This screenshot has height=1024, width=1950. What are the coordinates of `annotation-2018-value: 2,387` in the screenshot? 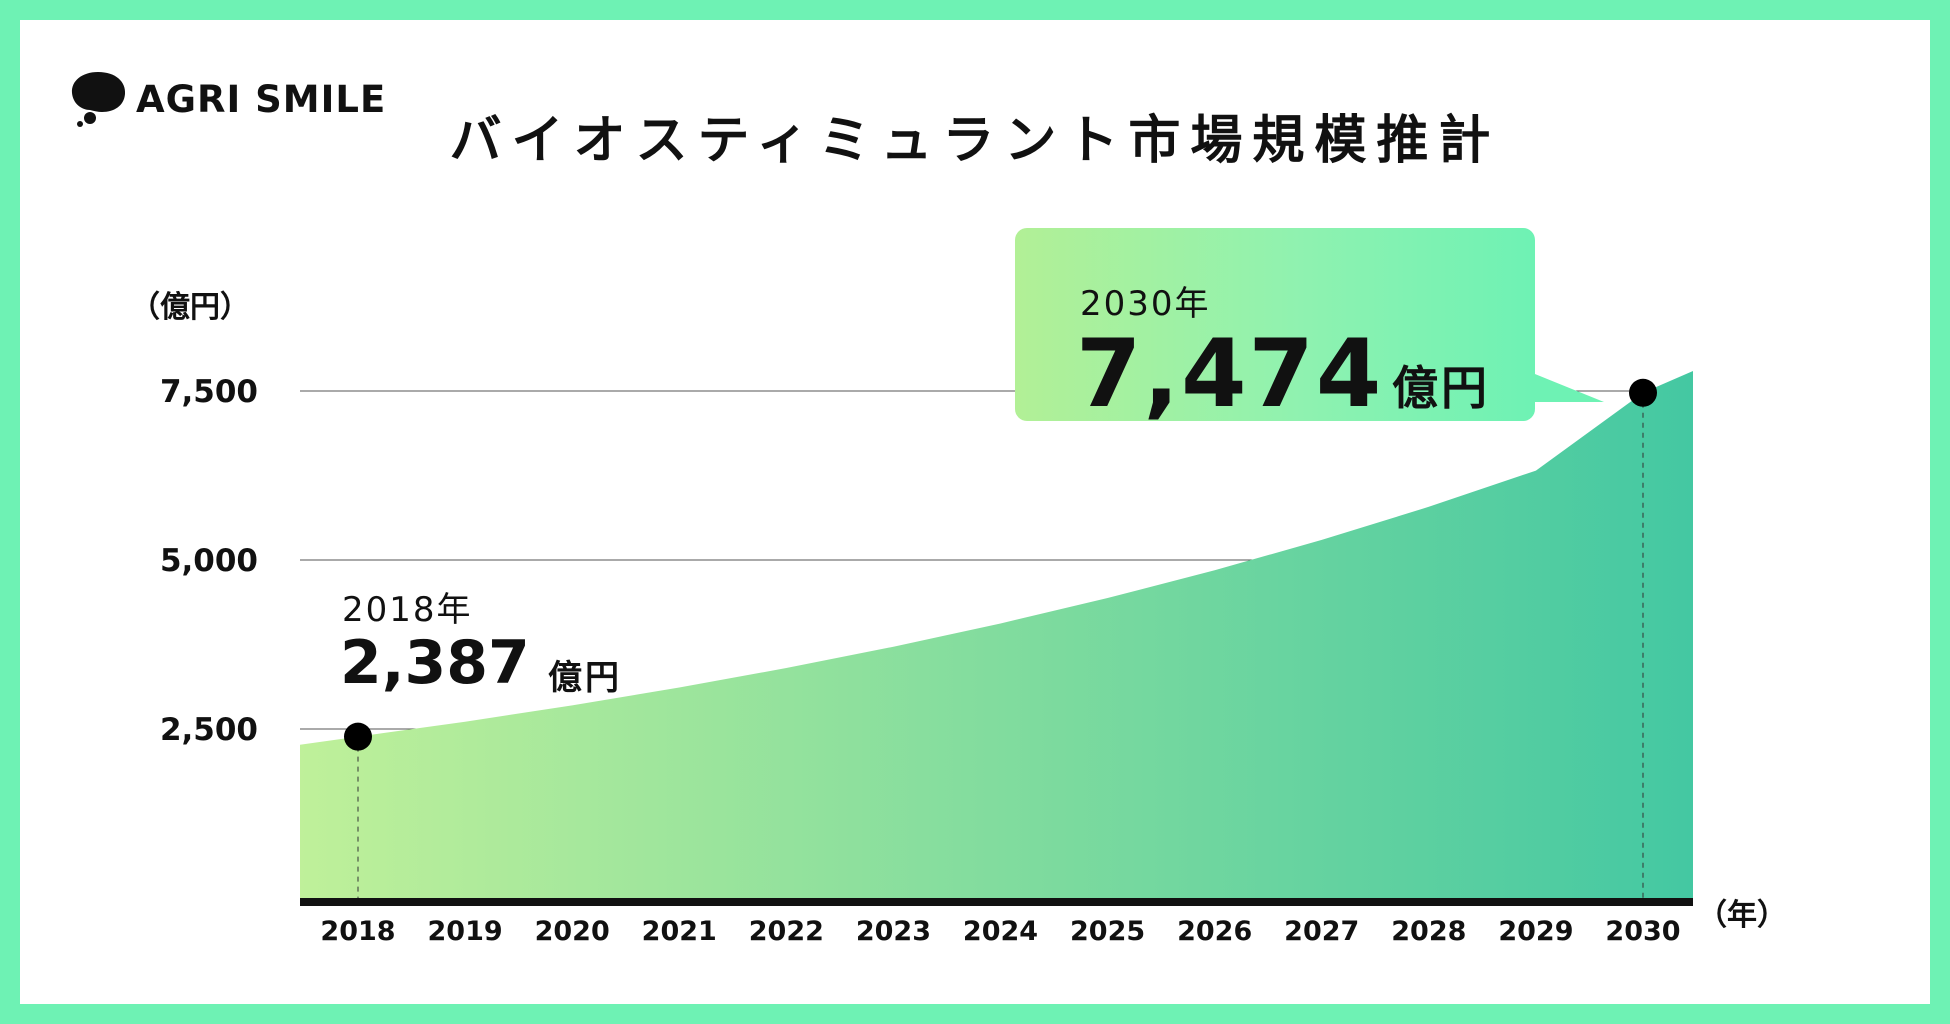 It's located at (435, 663).